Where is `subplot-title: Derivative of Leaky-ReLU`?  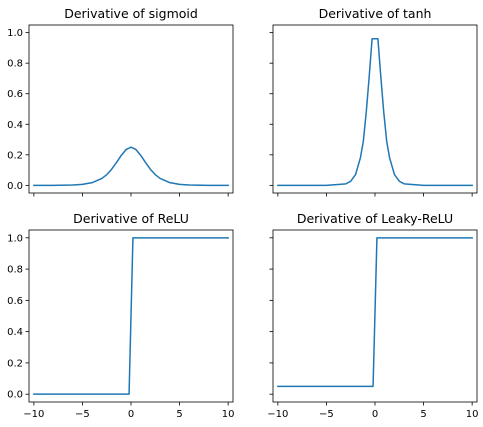 subplot-title: Derivative of Leaky-ReLU is located at coordinates (375, 218).